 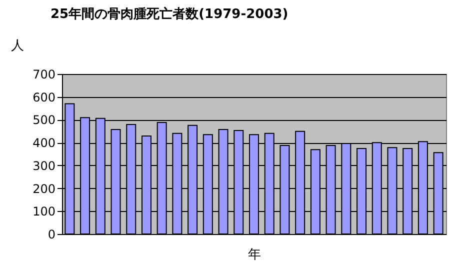 What do you see at coordinates (44, 75) in the screenshot?
I see `y-tick-label: 700` at bounding box center [44, 75].